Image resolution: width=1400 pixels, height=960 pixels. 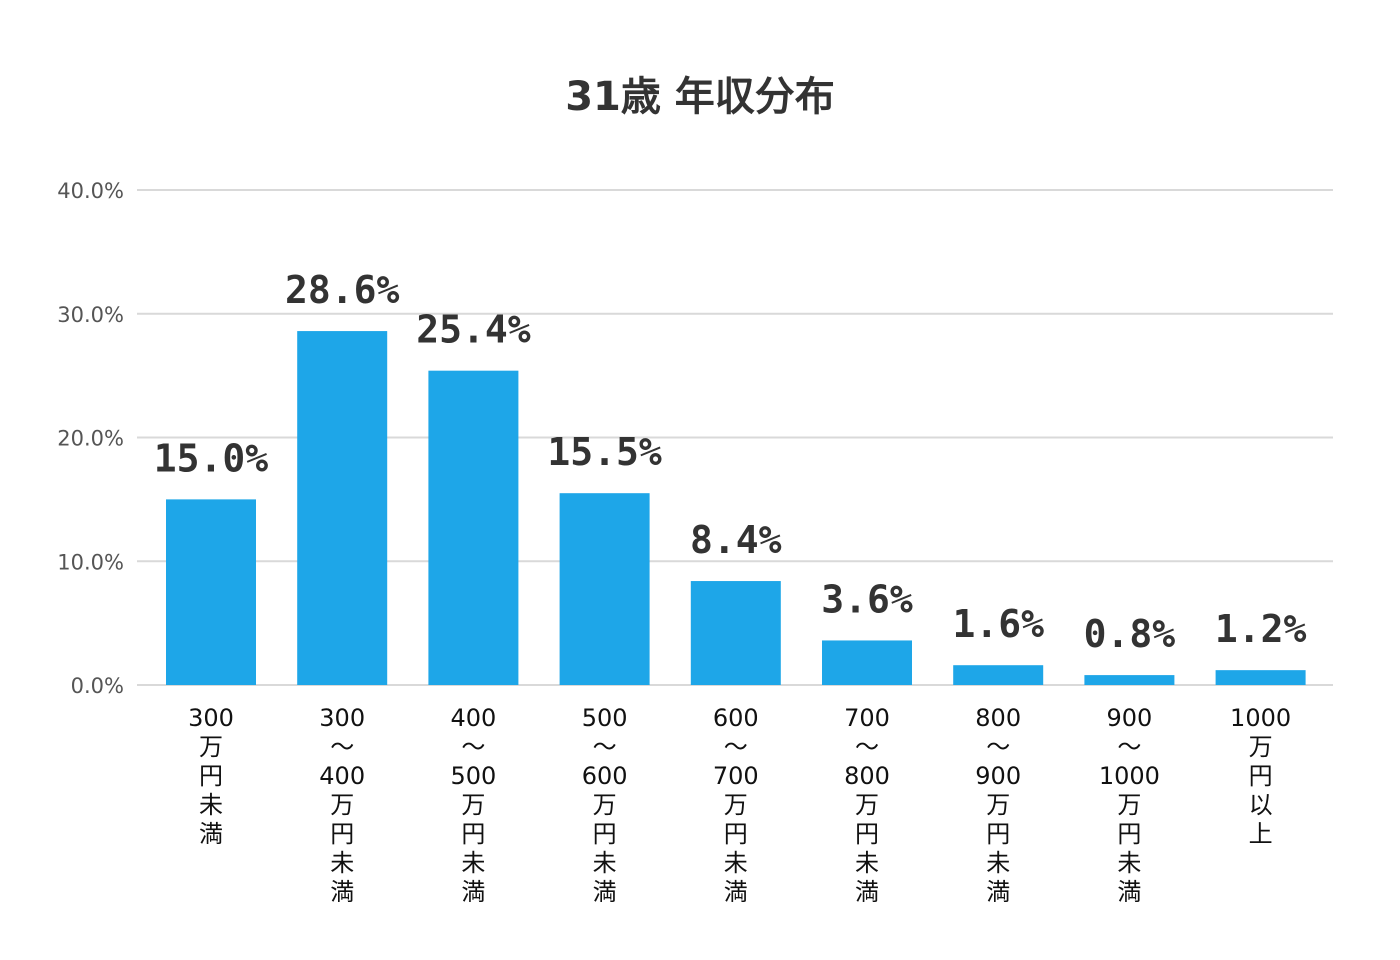 What do you see at coordinates (1261, 629) in the screenshot?
I see `data-label: 1.2%` at bounding box center [1261, 629].